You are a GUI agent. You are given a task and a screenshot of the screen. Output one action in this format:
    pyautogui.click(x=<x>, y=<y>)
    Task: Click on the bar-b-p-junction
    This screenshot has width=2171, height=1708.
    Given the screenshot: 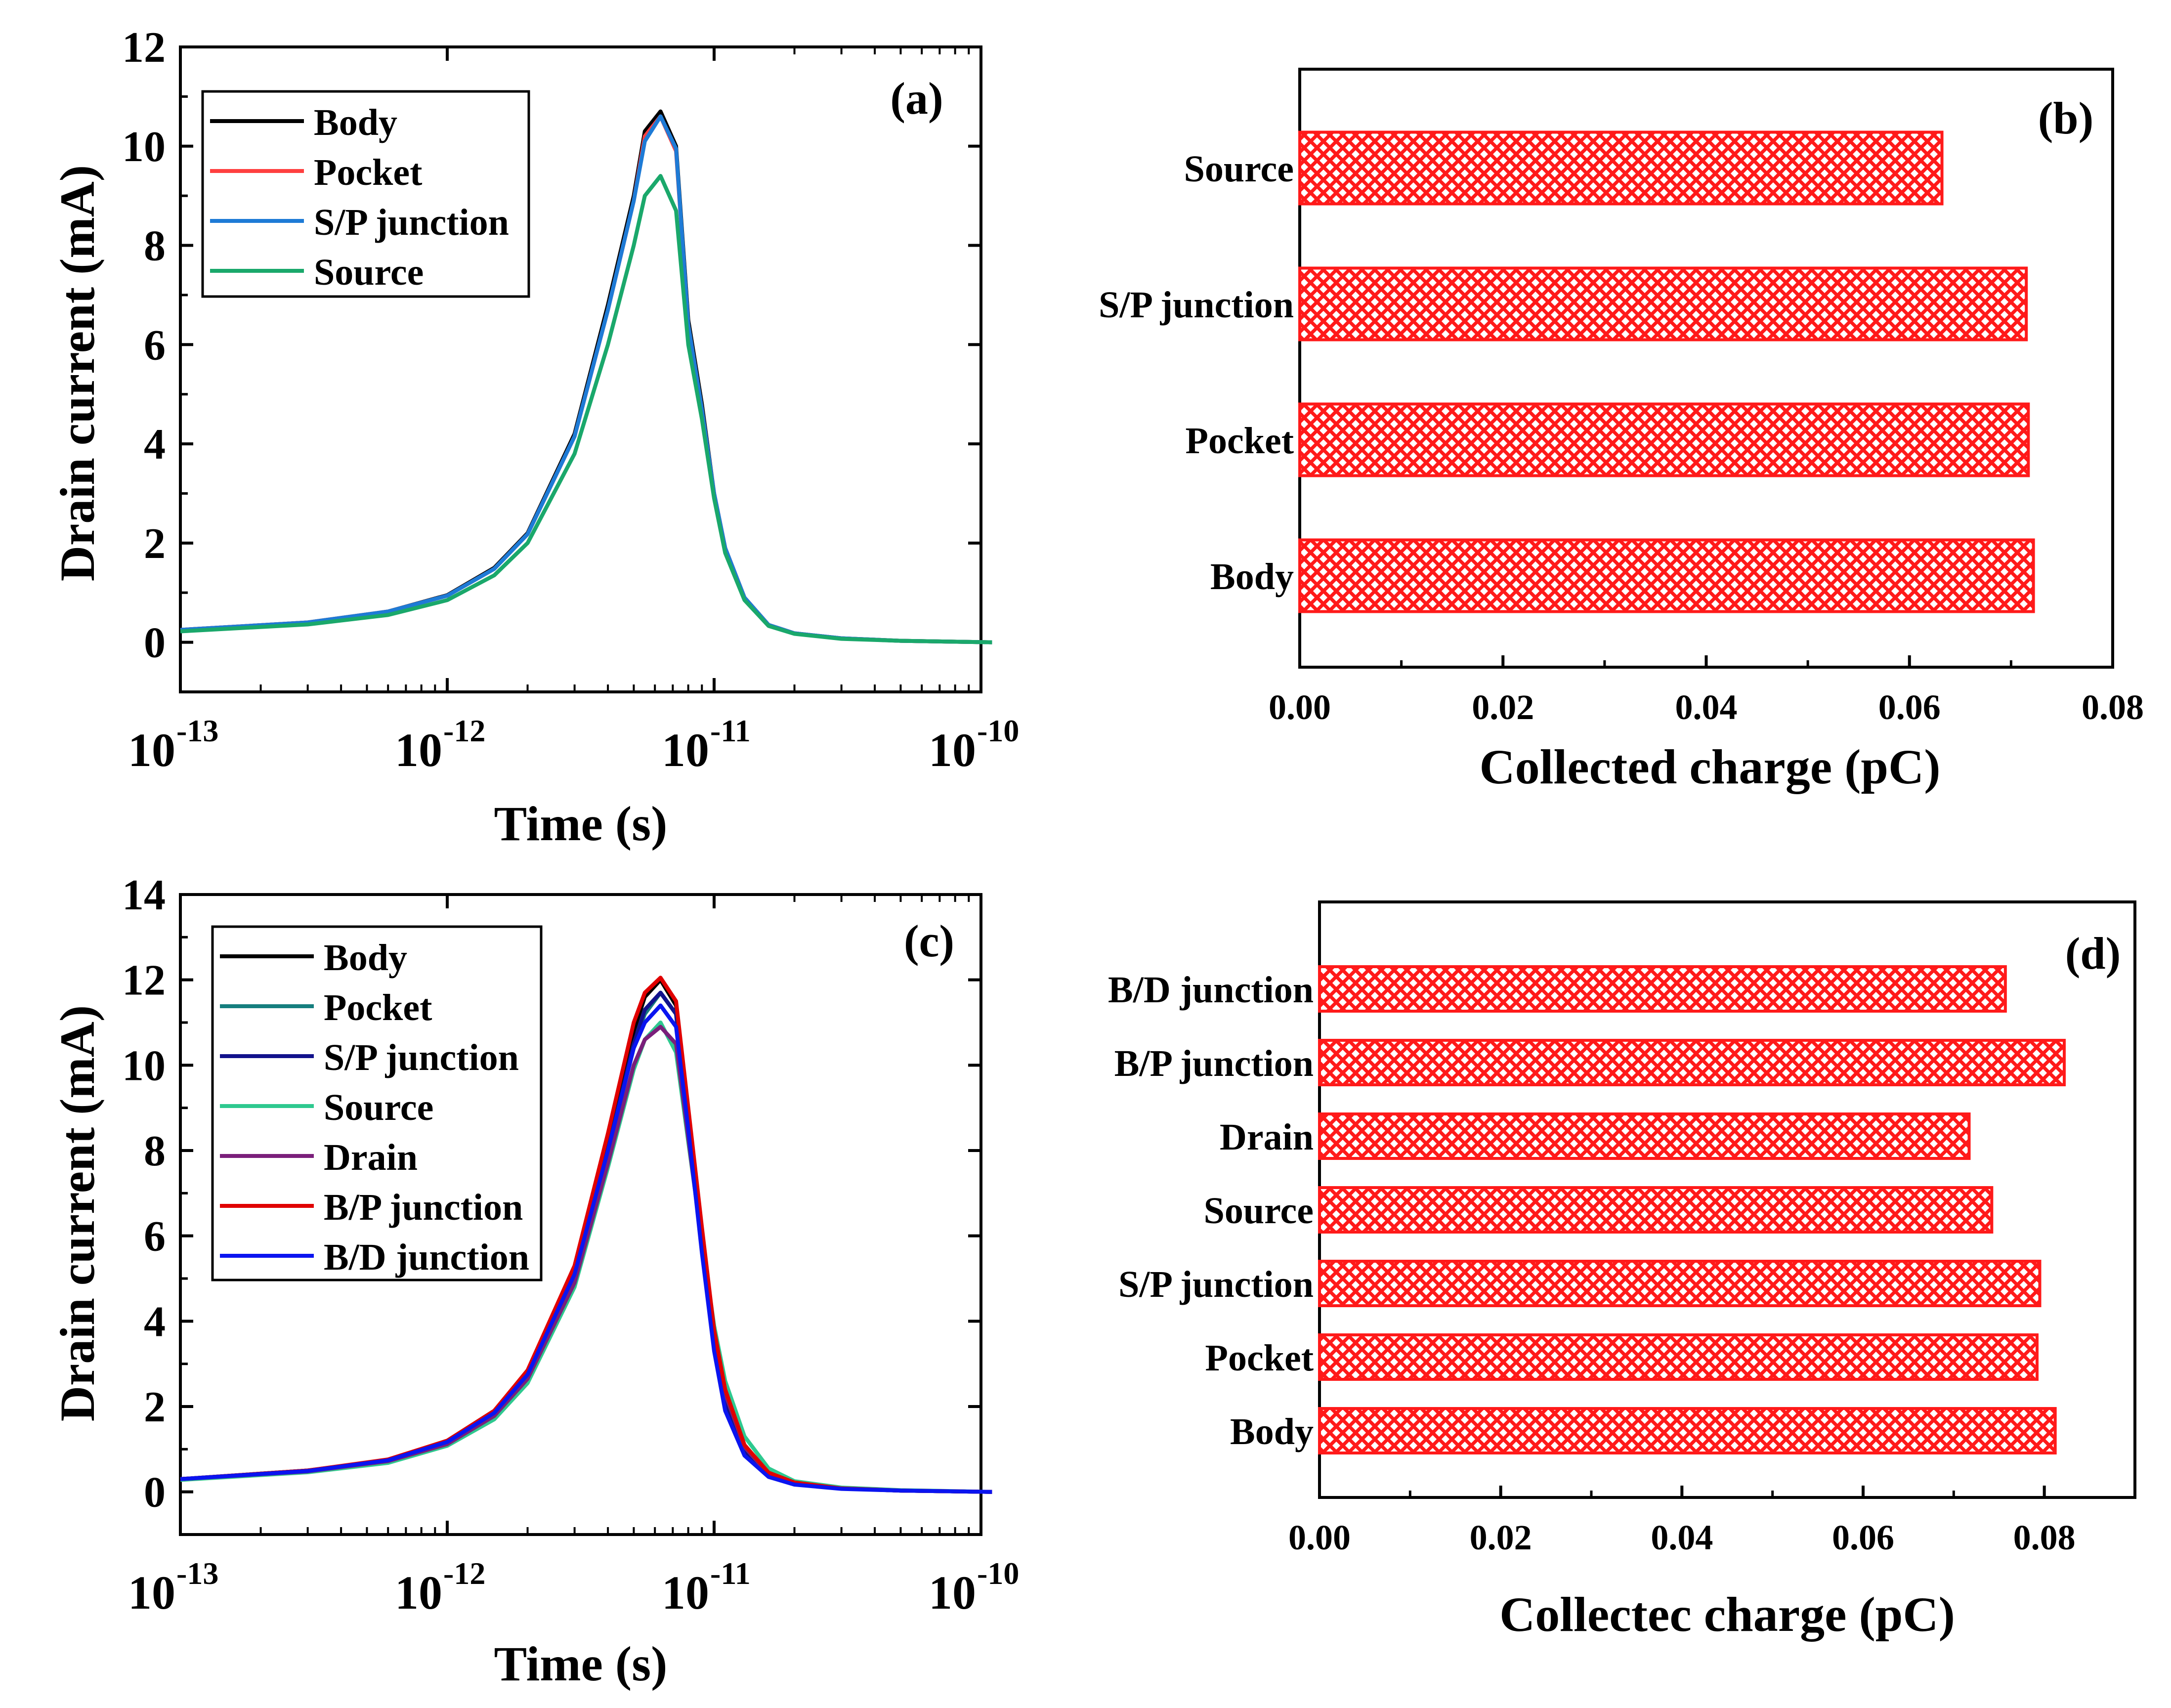 What is the action you would take?
    pyautogui.click(x=1692, y=1062)
    